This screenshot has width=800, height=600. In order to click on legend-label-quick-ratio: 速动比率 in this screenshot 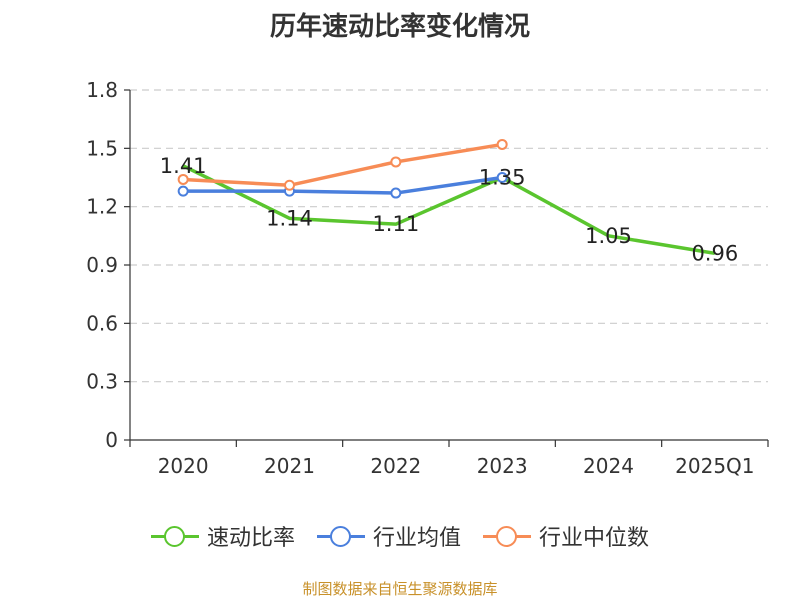, I will do `click(250, 538)`.